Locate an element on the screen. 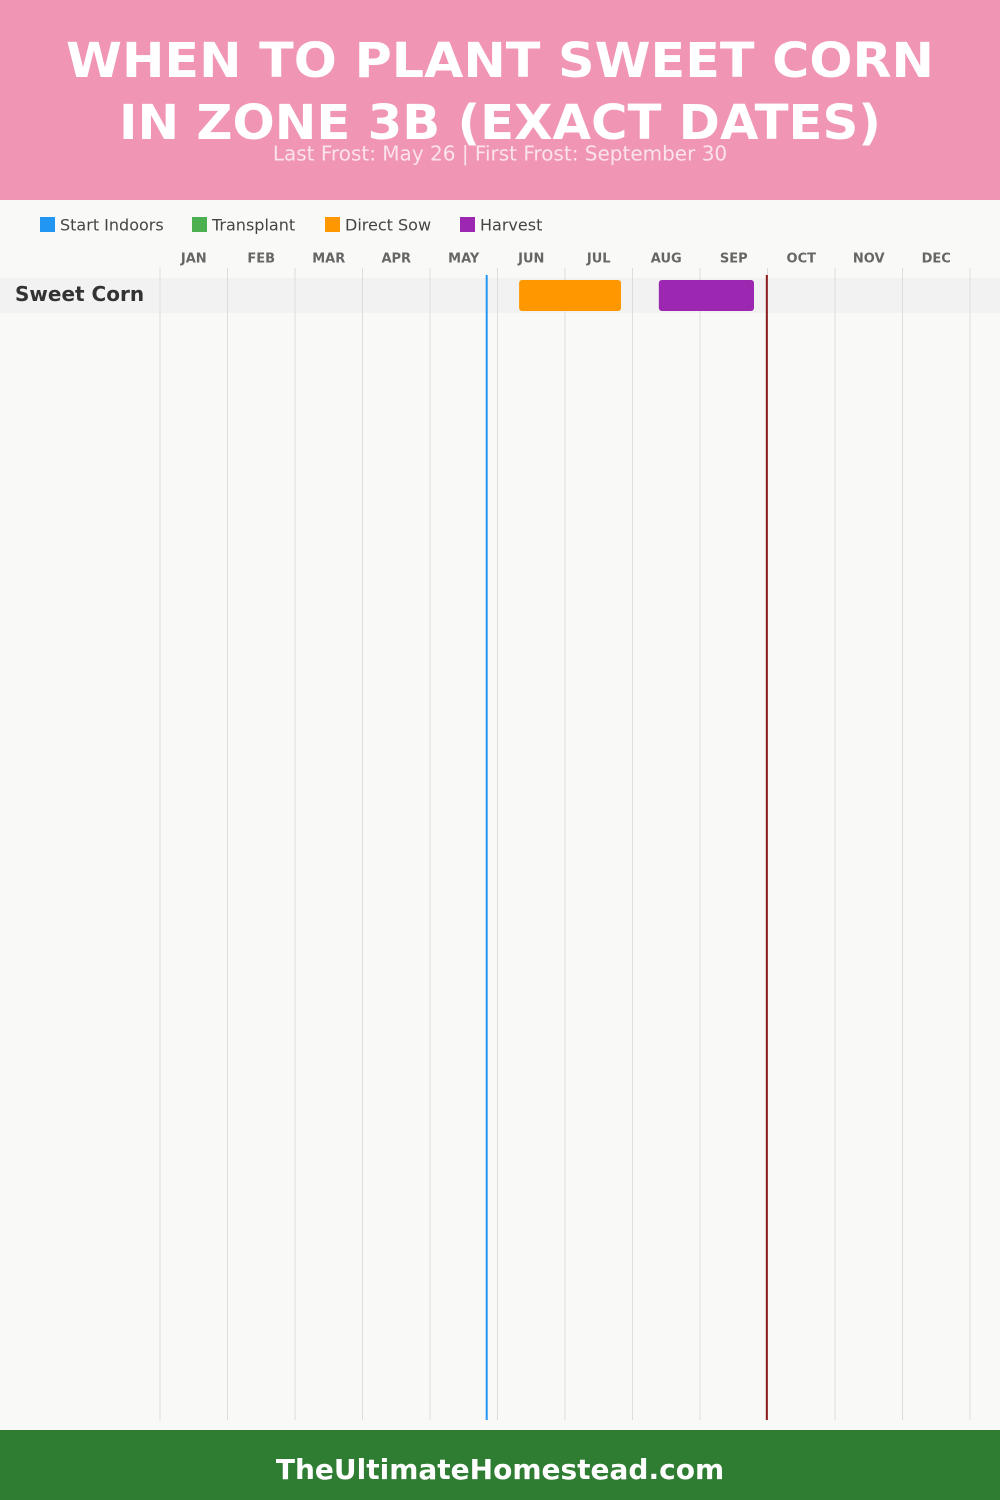 Image resolution: width=1000 pixels, height=1500 pixels. month-label: JUN is located at coordinates (530, 259).